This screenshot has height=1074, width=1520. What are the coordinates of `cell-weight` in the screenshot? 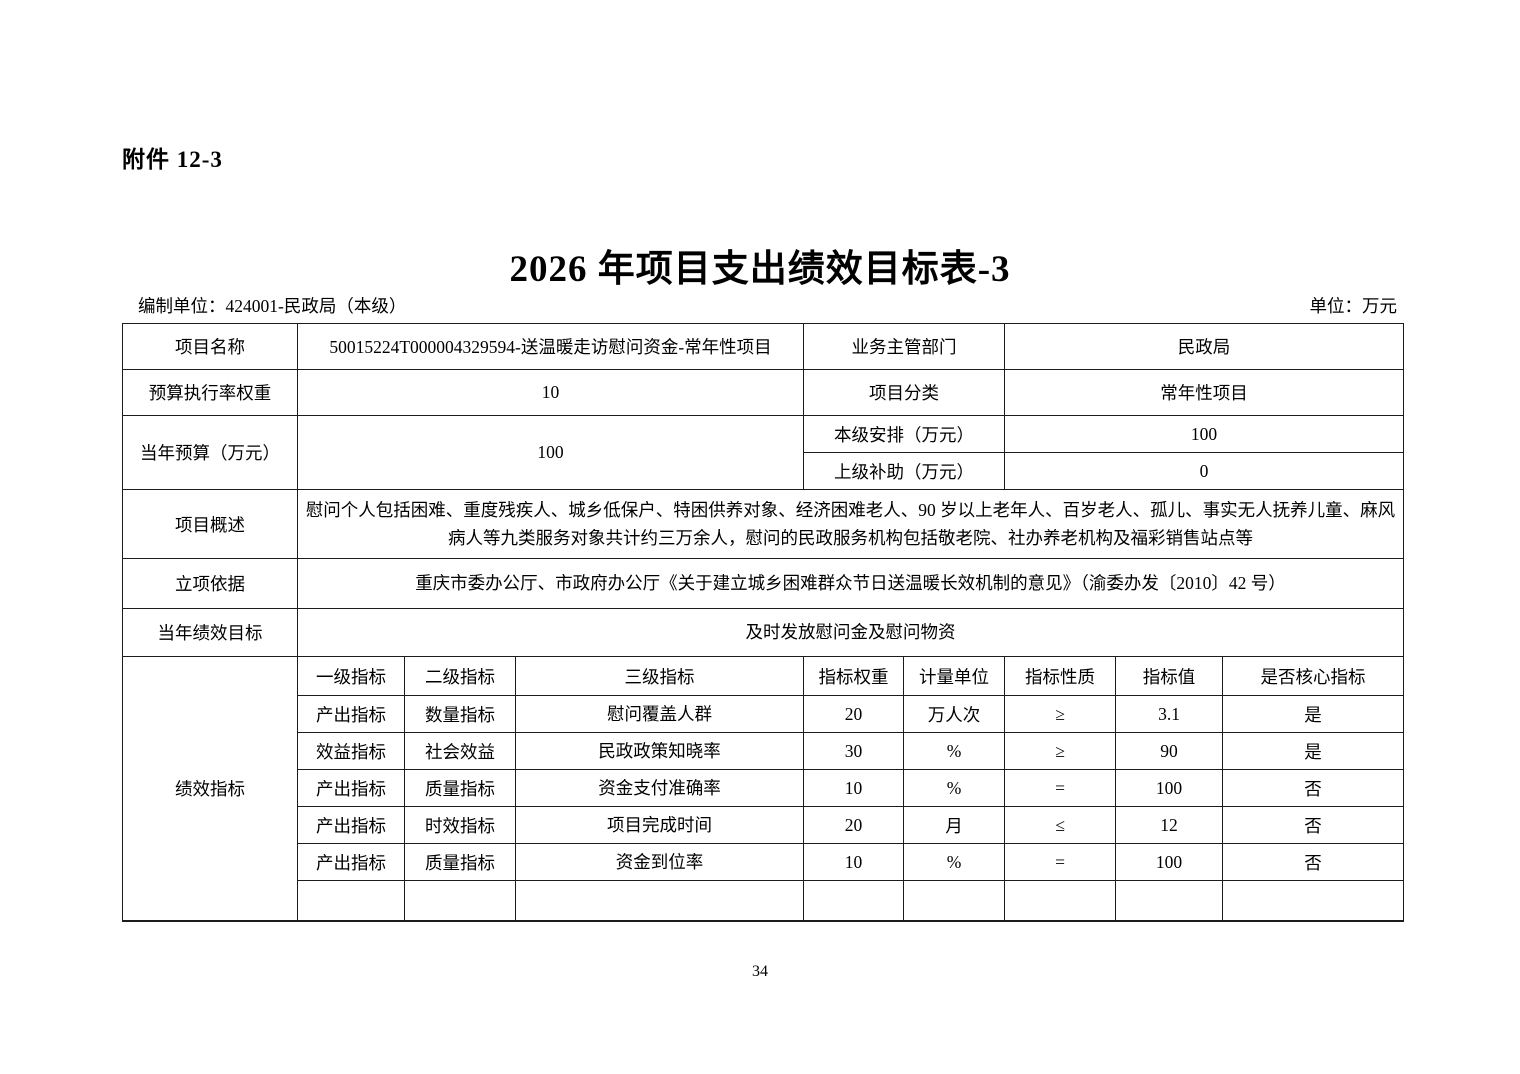 It's located at (853, 900).